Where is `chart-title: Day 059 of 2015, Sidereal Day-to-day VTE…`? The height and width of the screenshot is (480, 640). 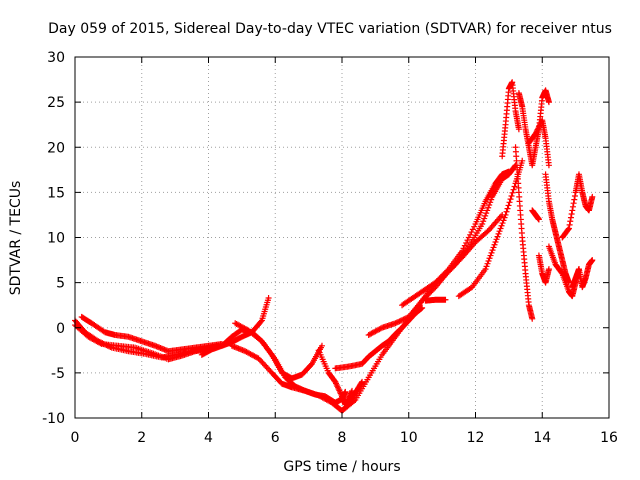 chart-title: Day 059 of 2015, Sidereal Day-to-day VTE… is located at coordinates (330, 29).